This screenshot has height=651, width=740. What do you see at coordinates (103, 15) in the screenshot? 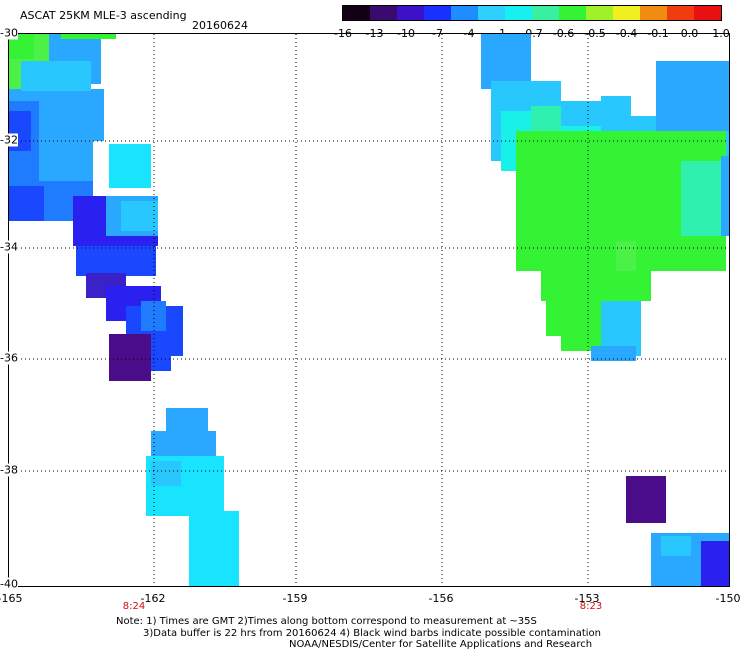
I see `product-title: ASCAT 25KM MLE-3 ascending` at bounding box center [103, 15].